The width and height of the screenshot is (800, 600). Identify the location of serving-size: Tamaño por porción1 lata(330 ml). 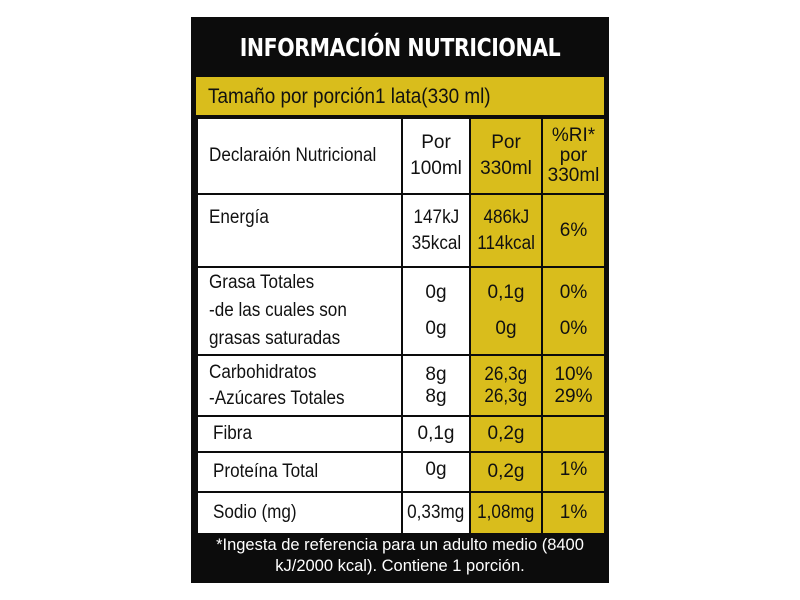
(400, 97).